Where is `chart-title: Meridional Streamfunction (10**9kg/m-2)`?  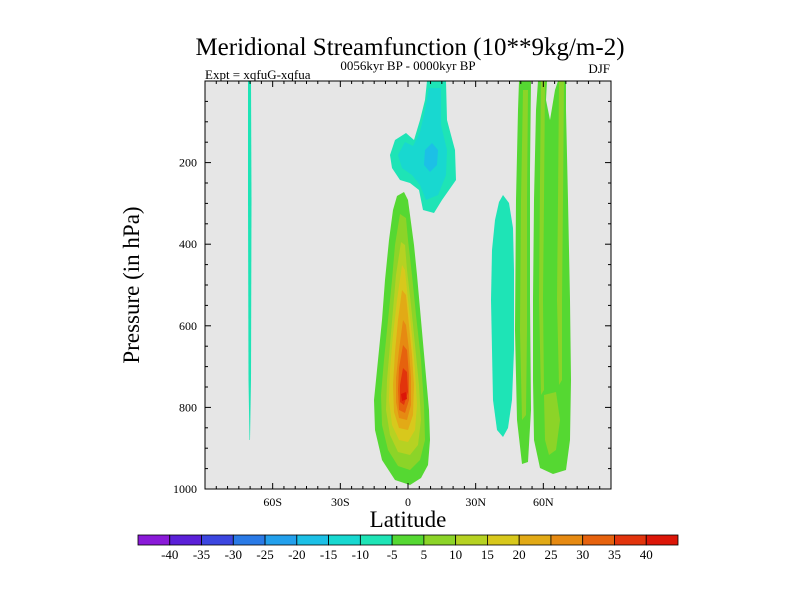 chart-title: Meridional Streamfunction (10**9kg/m-2) is located at coordinates (409, 47).